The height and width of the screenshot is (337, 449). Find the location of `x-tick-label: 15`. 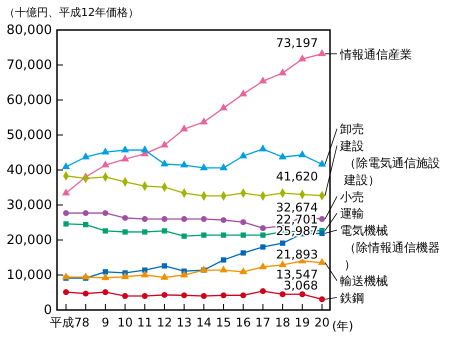

x-tick-label: 15 is located at coordinates (224, 323).